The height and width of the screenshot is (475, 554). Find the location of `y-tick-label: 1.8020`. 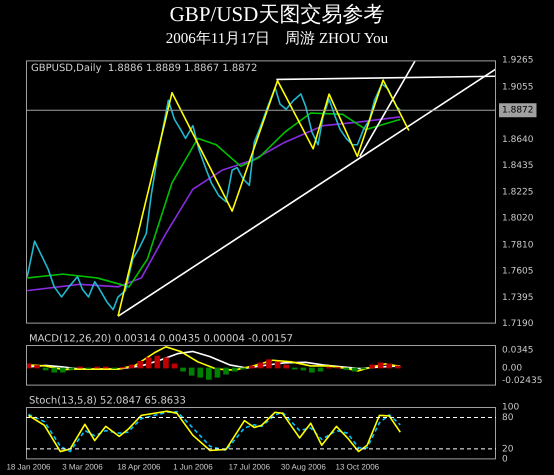

y-tick-label: 1.8020 is located at coordinates (518, 219).